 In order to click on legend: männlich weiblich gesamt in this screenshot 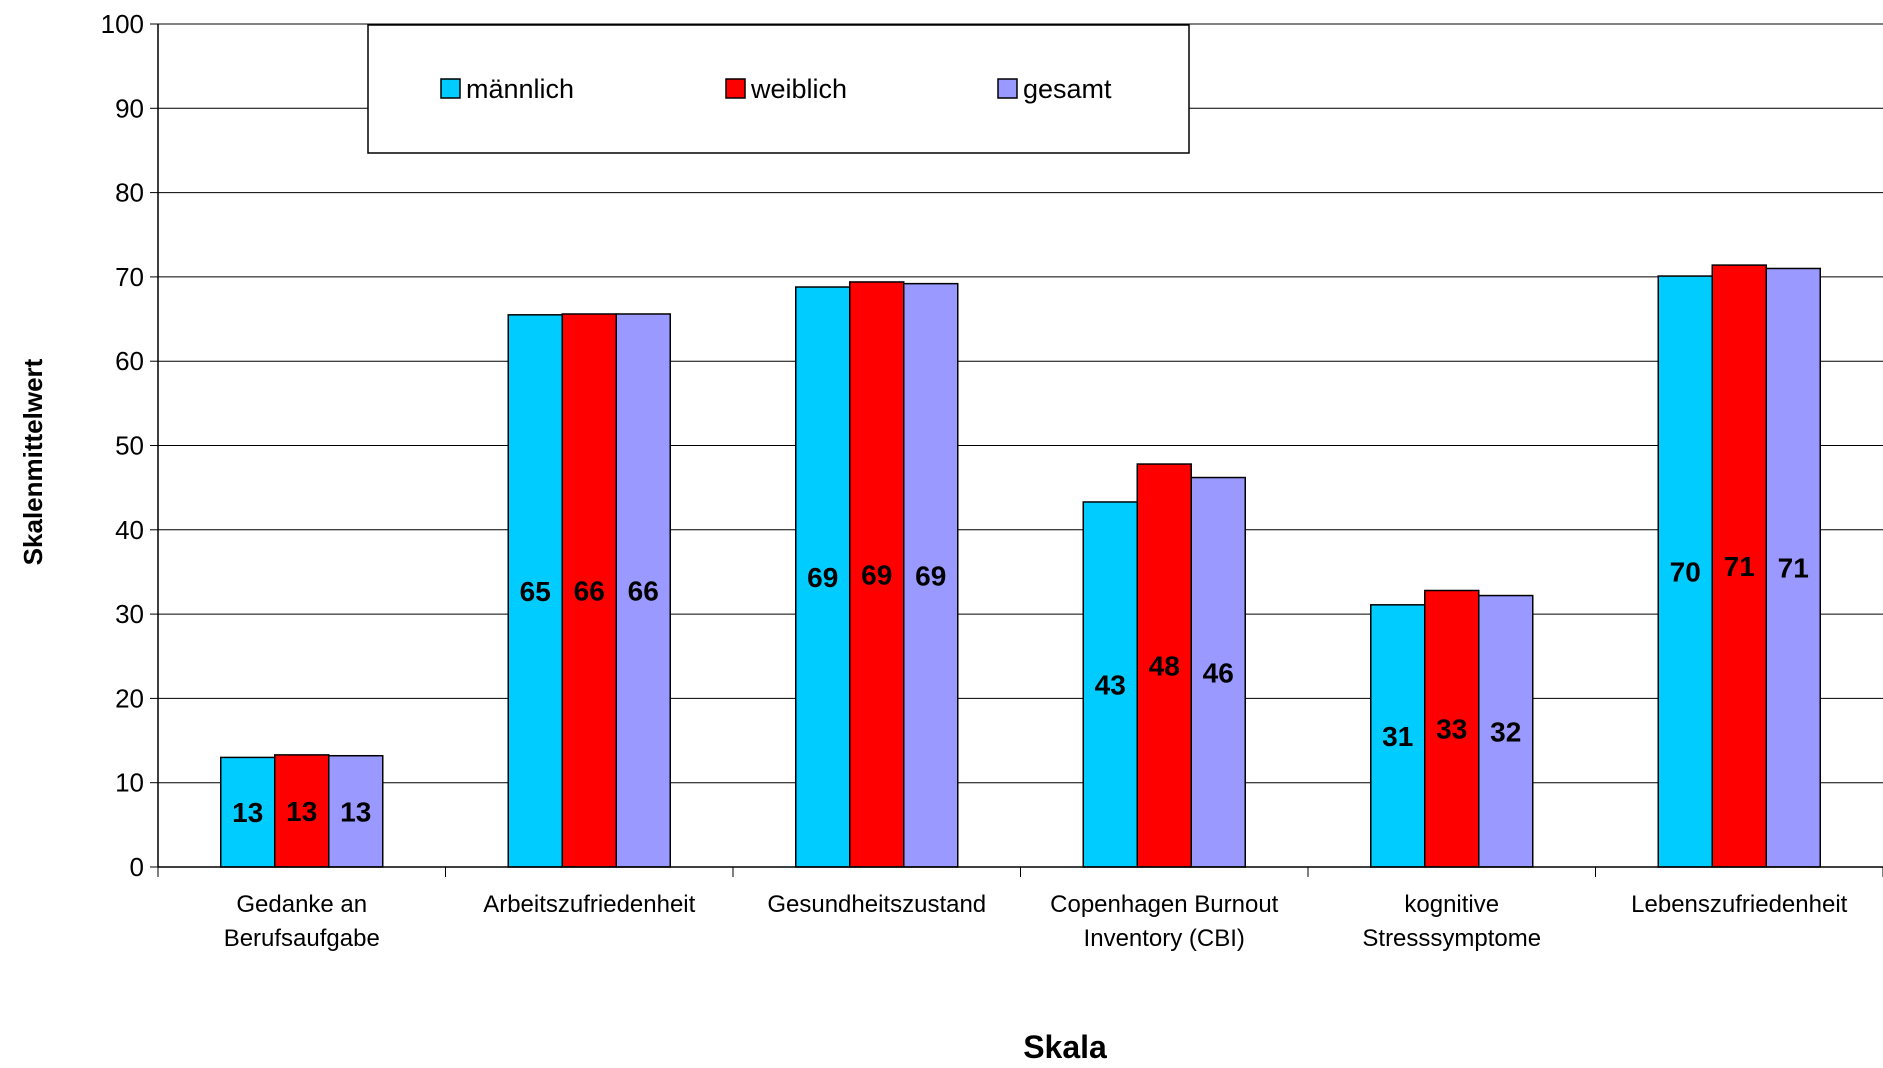, I will do `click(778, 89)`.